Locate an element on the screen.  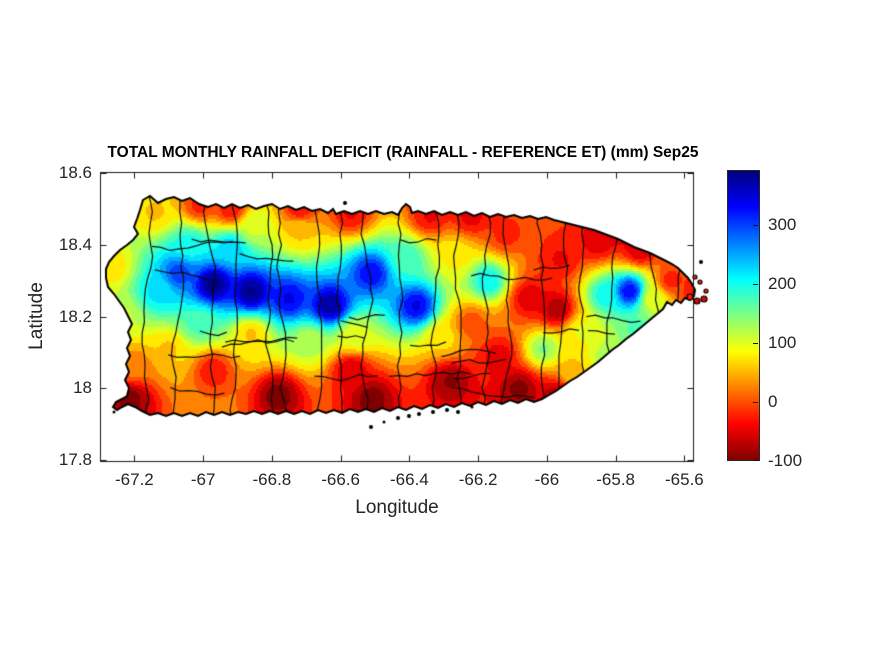
x-tick-label: -66.2 is located at coordinates (478, 479).